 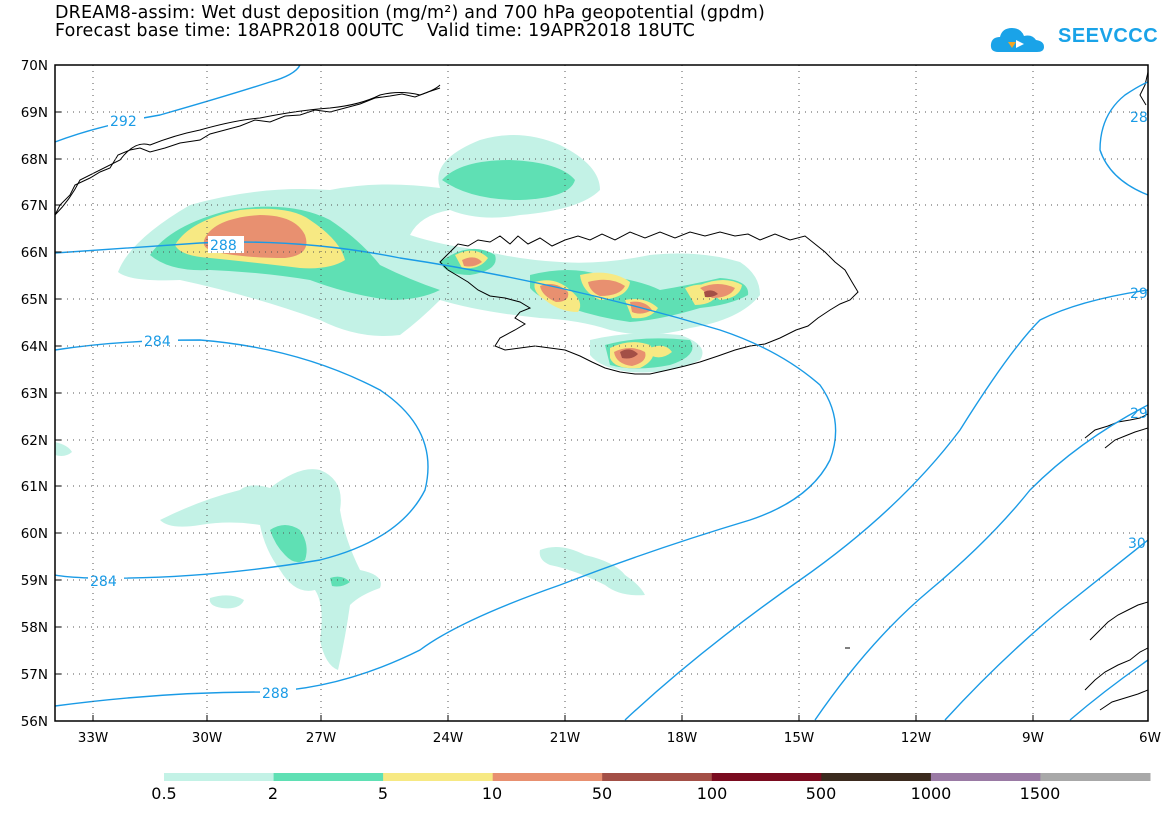 I want to click on legend-label: 100, so click(x=712, y=793).